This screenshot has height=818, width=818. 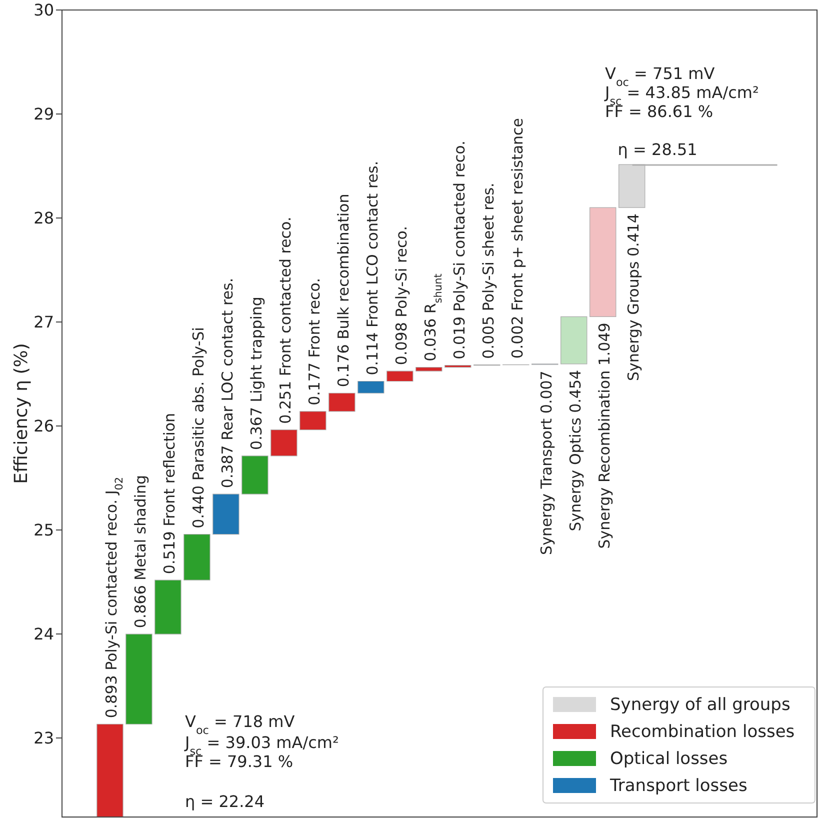 What do you see at coordinates (401, 296) in the screenshot?
I see `x-tick-label: 0.098 Poly-Si reco.` at bounding box center [401, 296].